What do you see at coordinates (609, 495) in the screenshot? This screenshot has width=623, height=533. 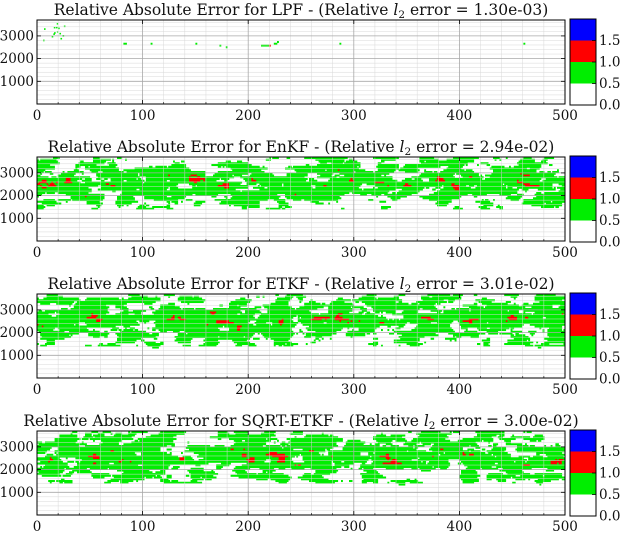 I see `colorbar-tick-label: 0.5` at bounding box center [609, 495].